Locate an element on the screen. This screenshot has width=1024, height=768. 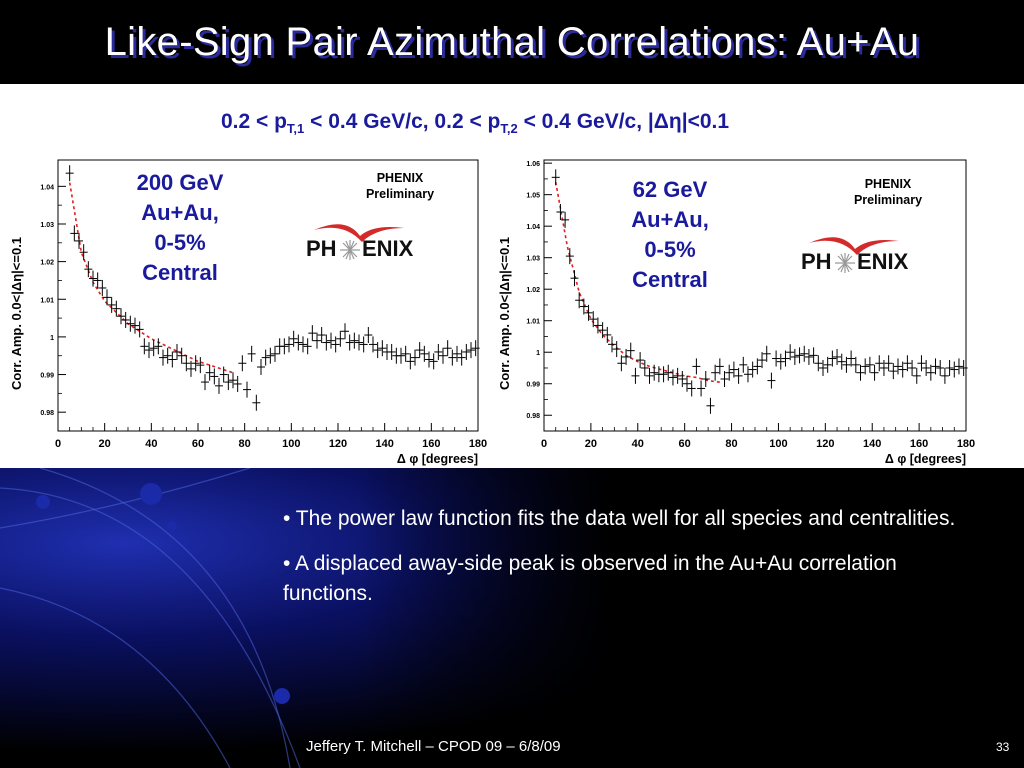
prelim-line: Preliminary is located at coordinates (888, 200).